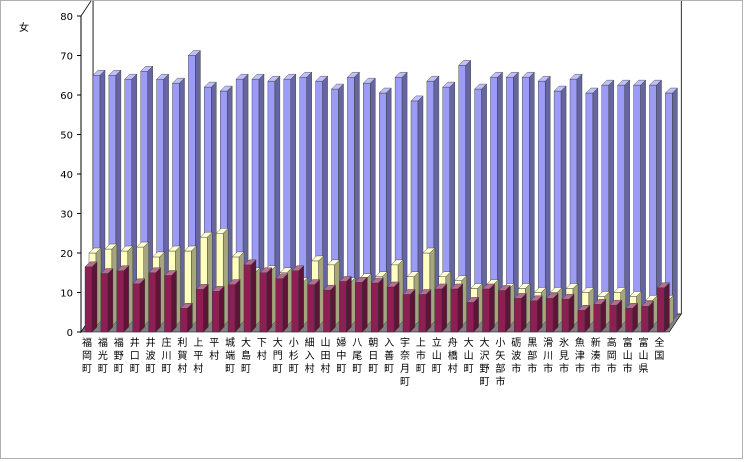  I want to click on x-tick-label: 小, so click(294, 343).